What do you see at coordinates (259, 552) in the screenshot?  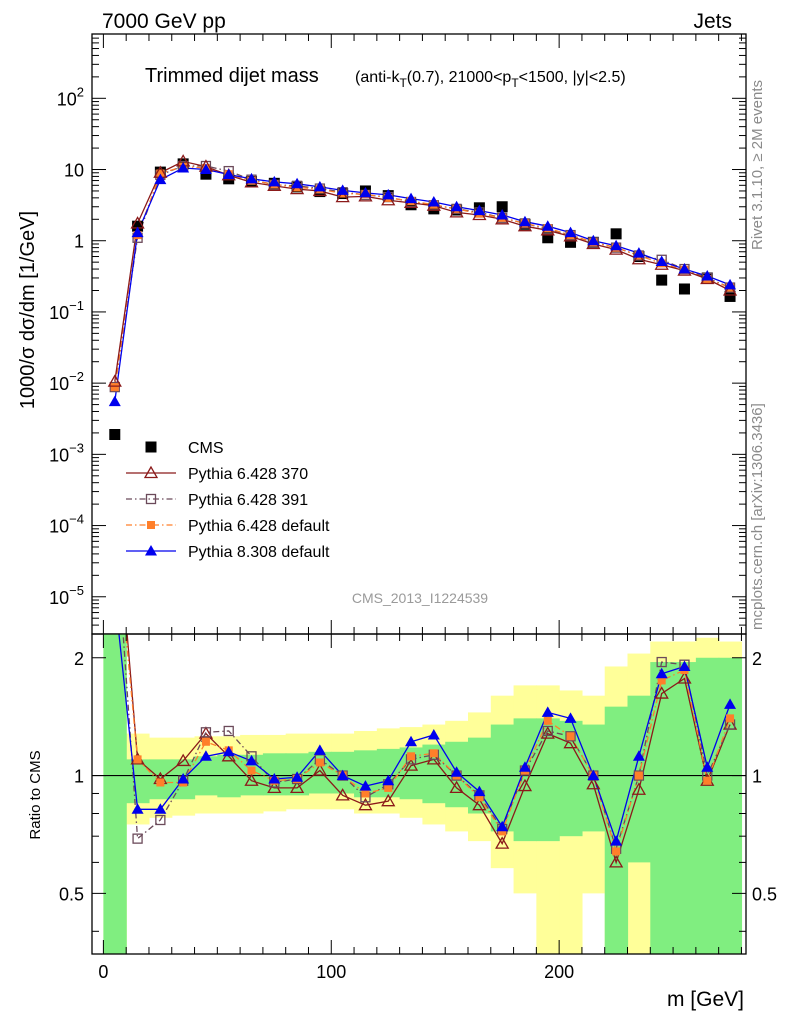 I see `legend-label-4: Pythia 8.308 default` at bounding box center [259, 552].